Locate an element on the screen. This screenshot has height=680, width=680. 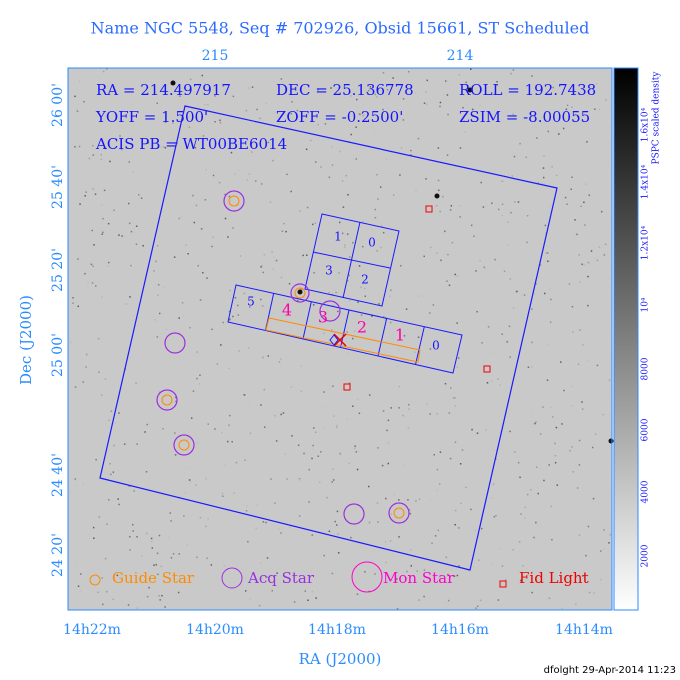
colorbar-tick-label: 8000 is located at coordinates (646, 368).